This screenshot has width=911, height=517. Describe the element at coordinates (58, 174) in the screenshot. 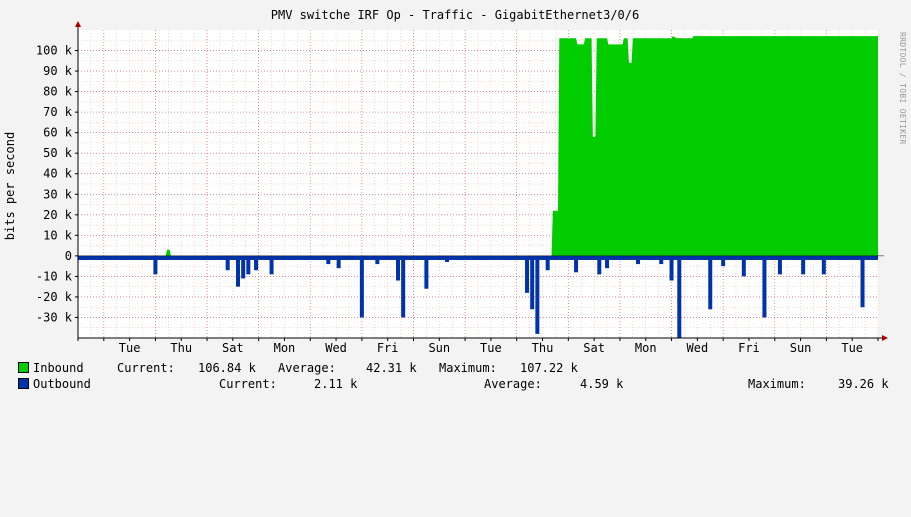

I see `y-tick-label: 40 k` at that location.